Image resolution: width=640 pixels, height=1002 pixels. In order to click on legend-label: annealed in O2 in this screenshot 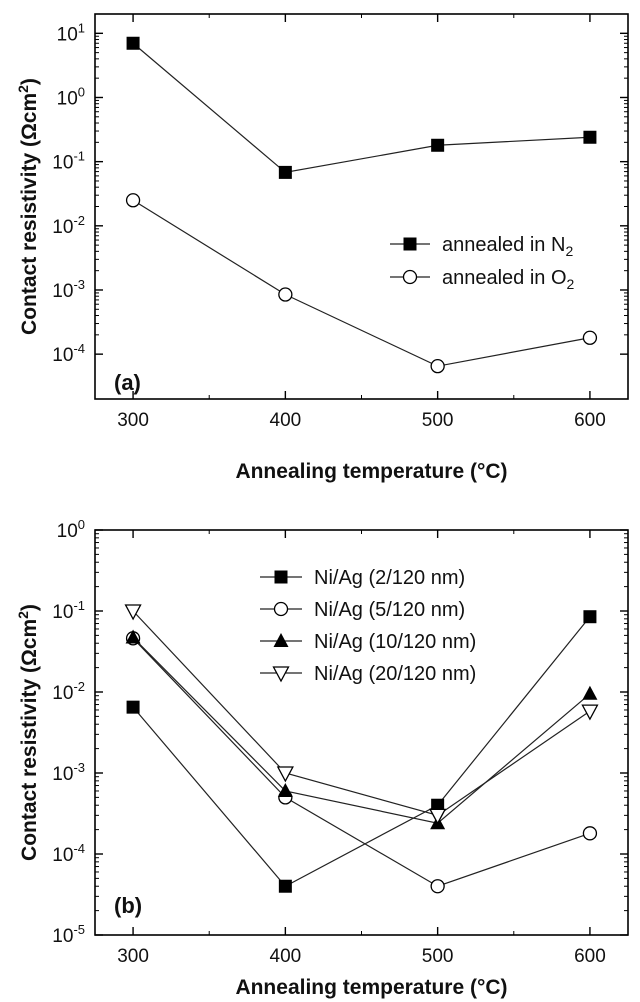, I will do `click(508, 279)`.